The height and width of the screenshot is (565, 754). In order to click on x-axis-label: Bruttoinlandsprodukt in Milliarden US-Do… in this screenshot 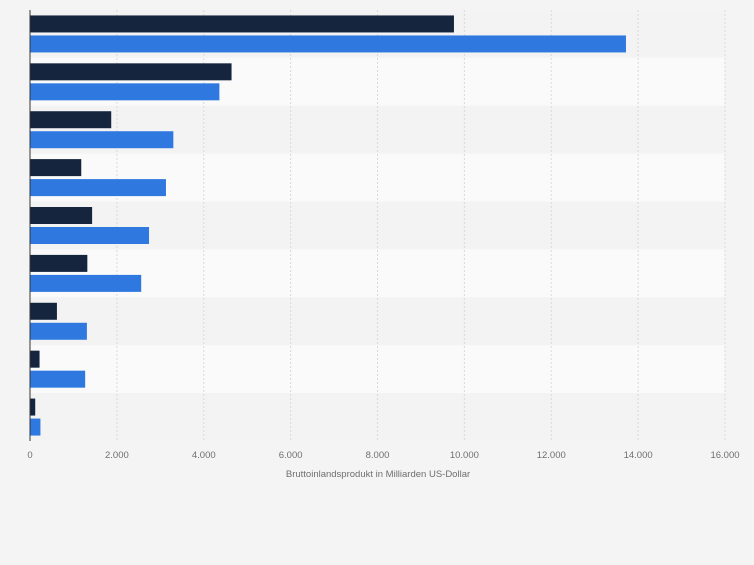, I will do `click(378, 474)`.